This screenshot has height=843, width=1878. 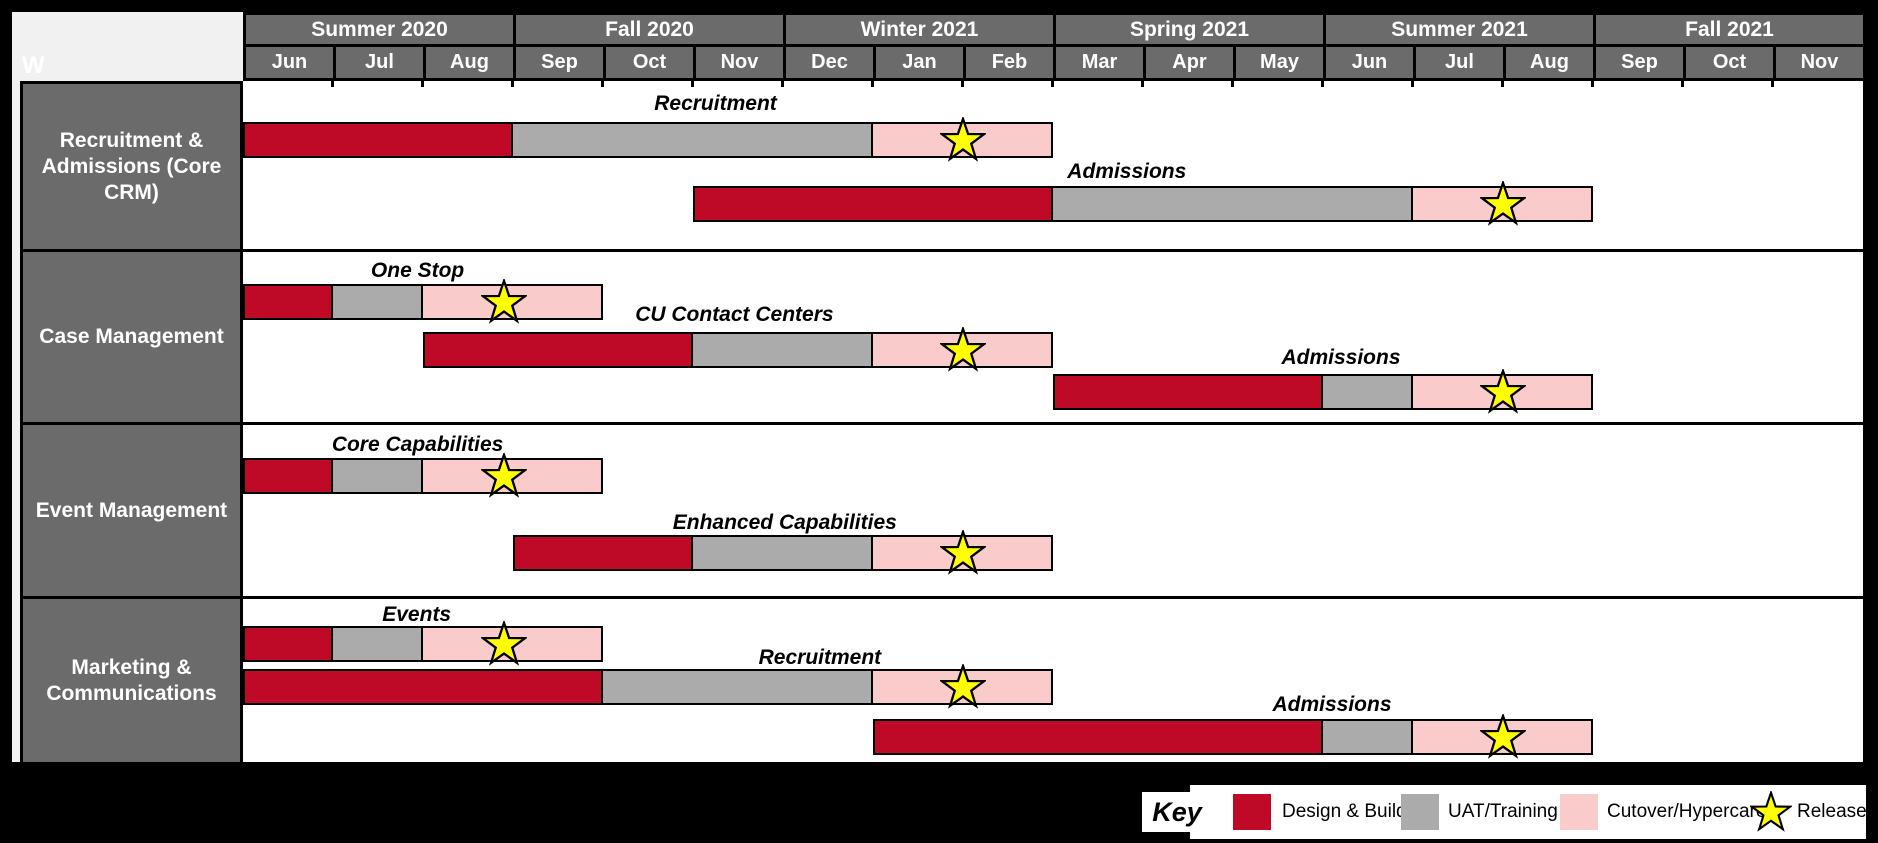 I want to click on month-header-sep-15: Sep, so click(x=1639, y=62).